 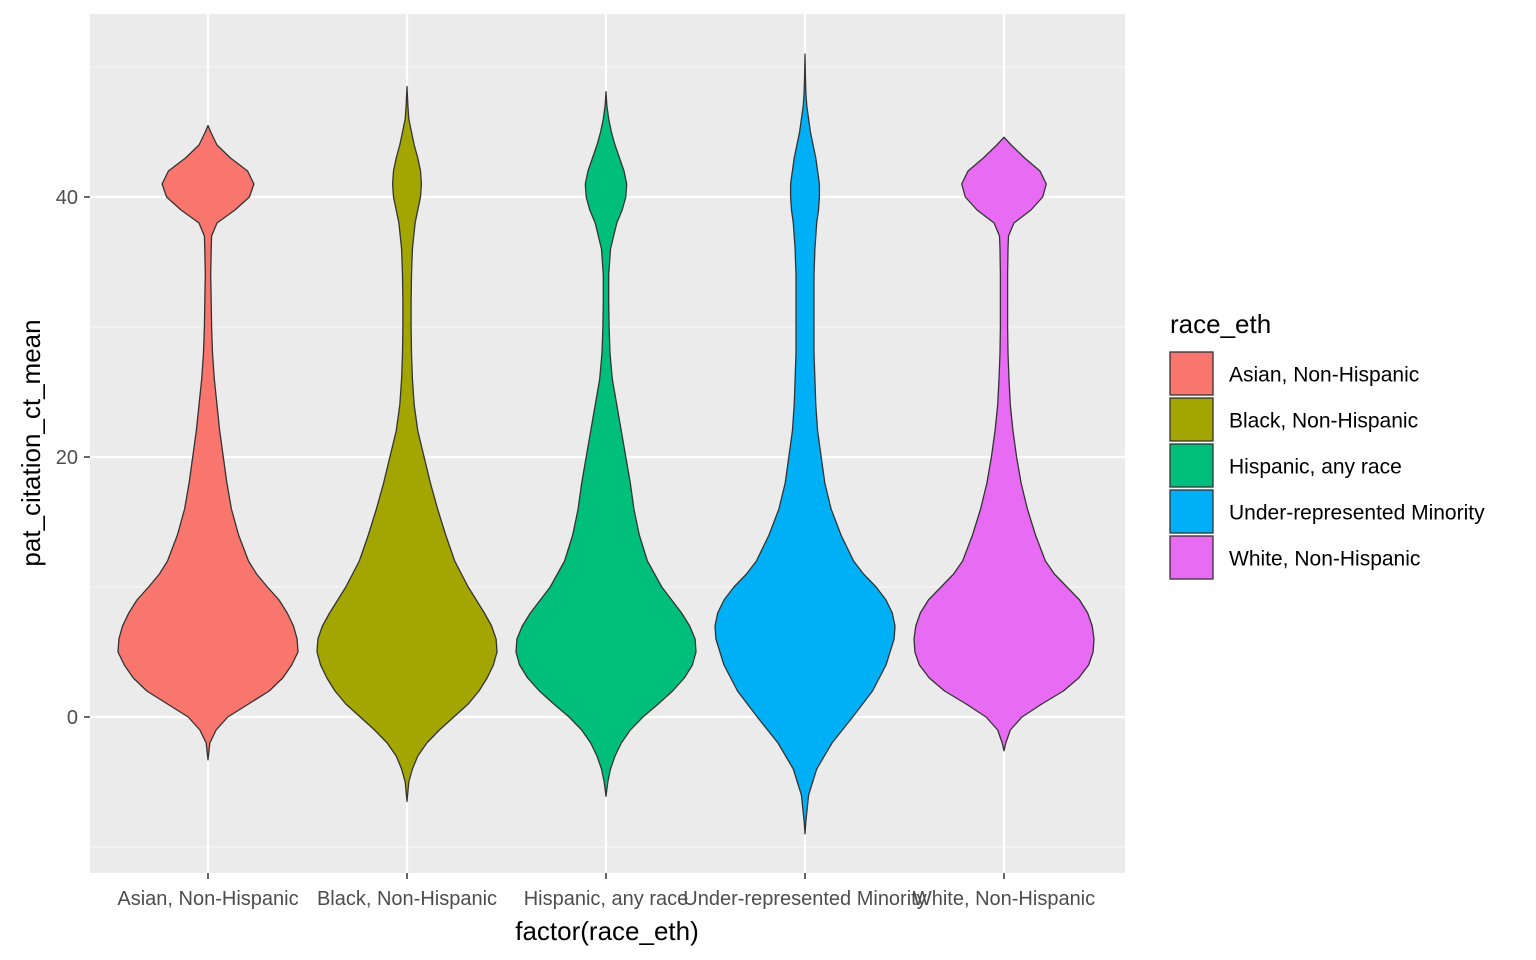 I want to click on x-tick-label: Under-represented Minority, so click(x=804, y=899).